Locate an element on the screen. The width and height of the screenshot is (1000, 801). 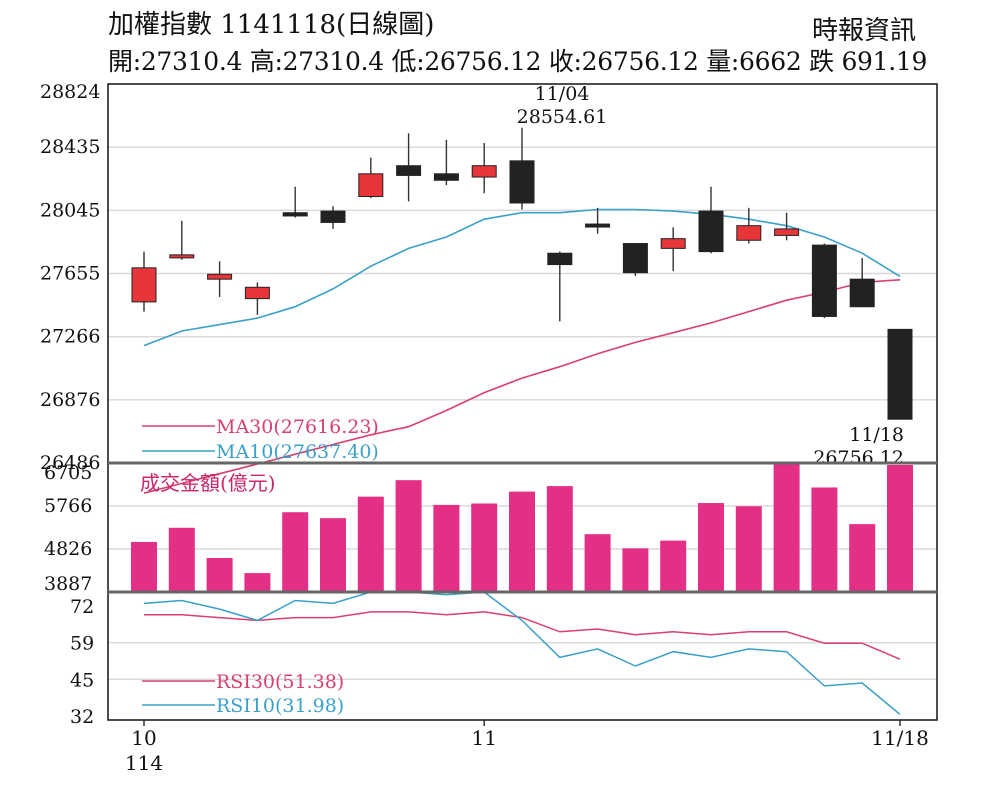
rsi10-line is located at coordinates (522, 653).